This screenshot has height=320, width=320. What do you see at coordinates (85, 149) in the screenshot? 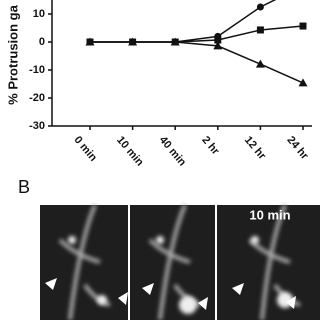
I see `x-tick-label: 0 min` at bounding box center [85, 149].